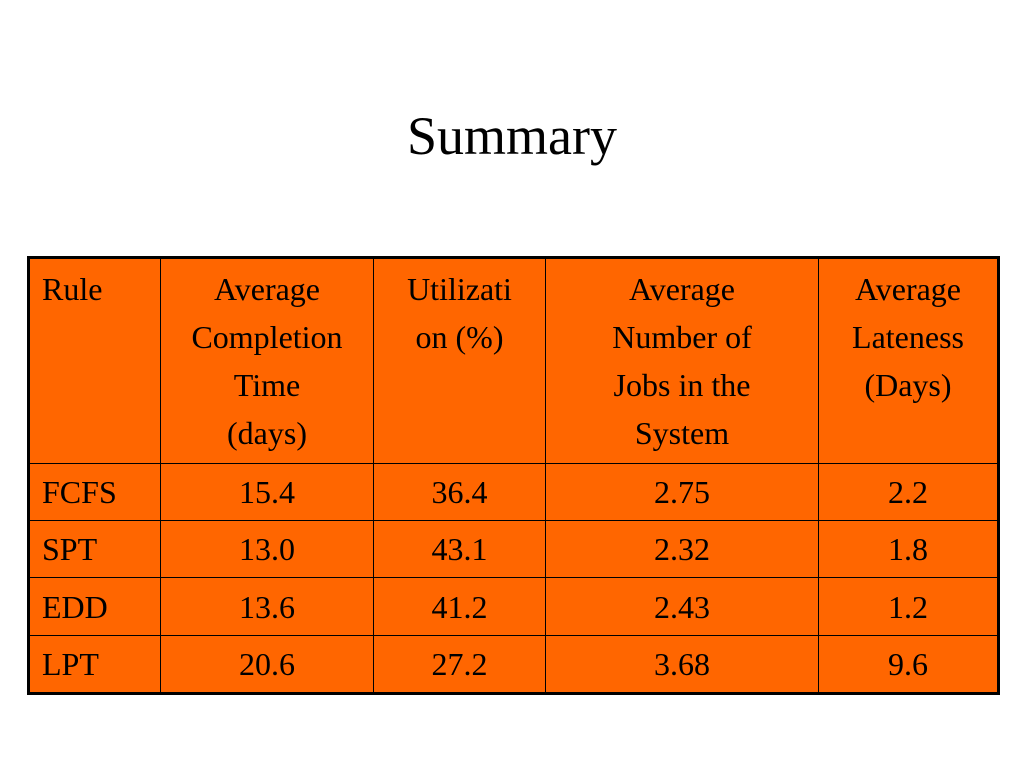 The width and height of the screenshot is (1024, 768). I want to click on cell-utilization: 41.2, so click(459, 606).